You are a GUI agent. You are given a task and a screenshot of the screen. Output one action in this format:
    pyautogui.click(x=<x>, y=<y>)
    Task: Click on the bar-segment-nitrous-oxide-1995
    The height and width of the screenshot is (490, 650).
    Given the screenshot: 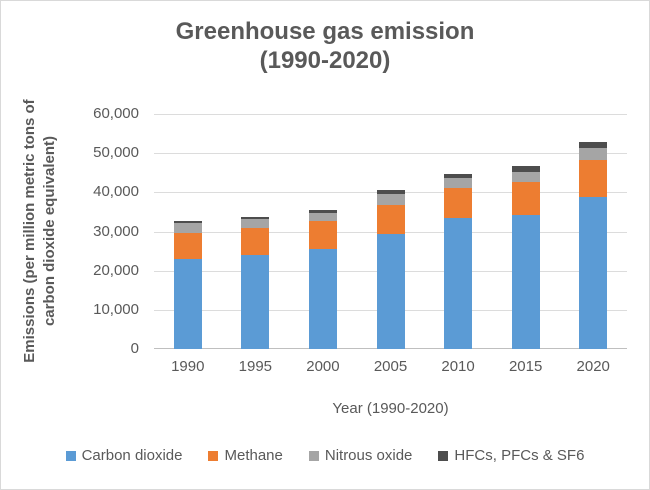 What is the action you would take?
    pyautogui.click(x=255, y=223)
    